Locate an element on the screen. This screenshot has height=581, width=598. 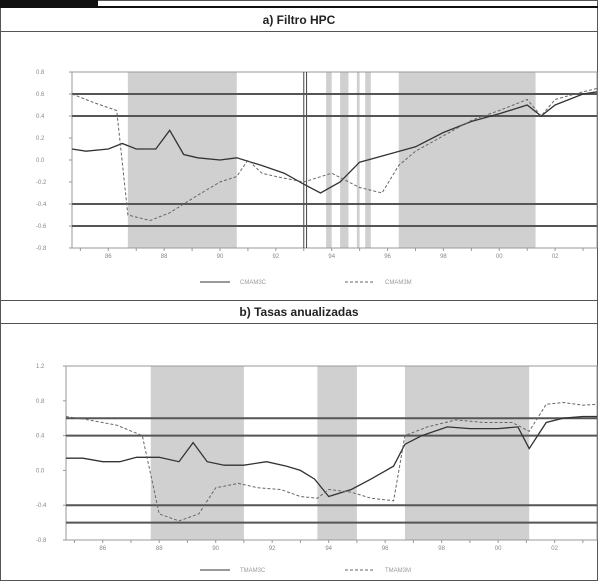
series-line-tmam3c is located at coordinates (331, 456).